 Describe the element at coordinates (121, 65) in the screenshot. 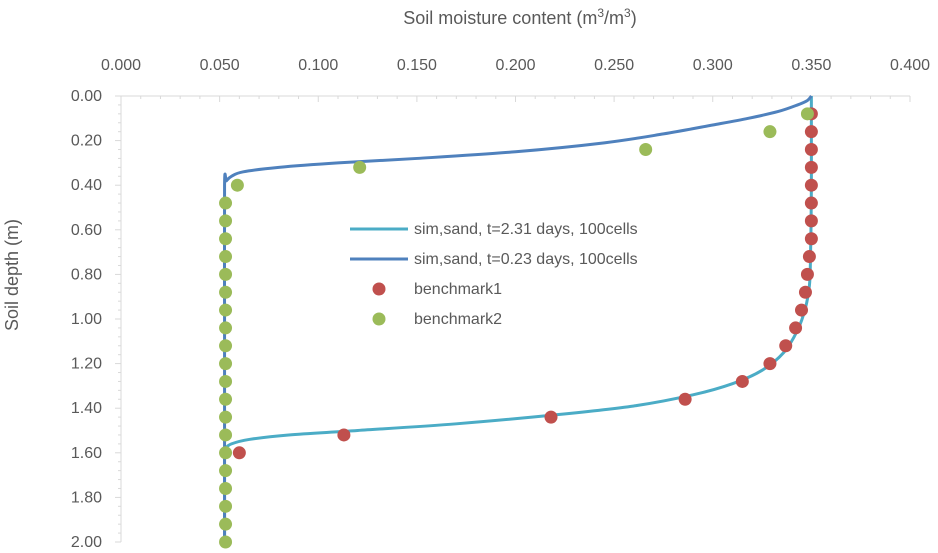

I see `x-tick-label: 0.000` at that location.